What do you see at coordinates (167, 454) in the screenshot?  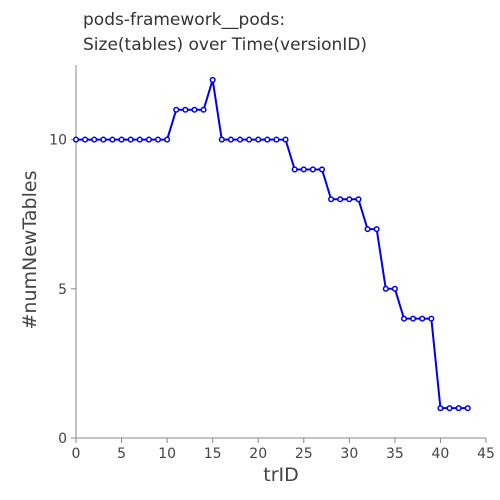 I see `x-tick-label: 10` at bounding box center [167, 454].